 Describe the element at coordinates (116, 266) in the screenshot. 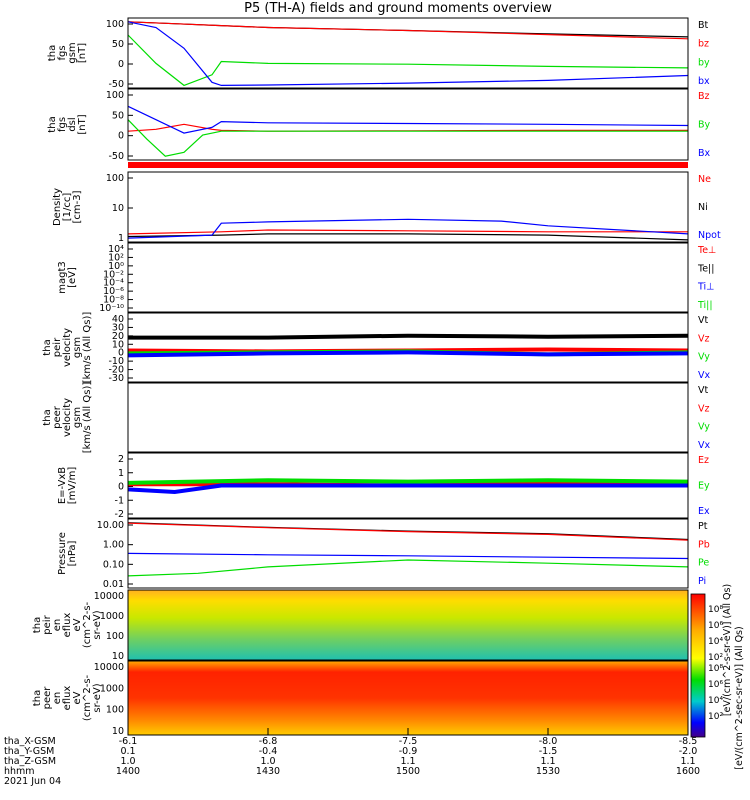

I see `ytick-label: 10⁰` at that location.